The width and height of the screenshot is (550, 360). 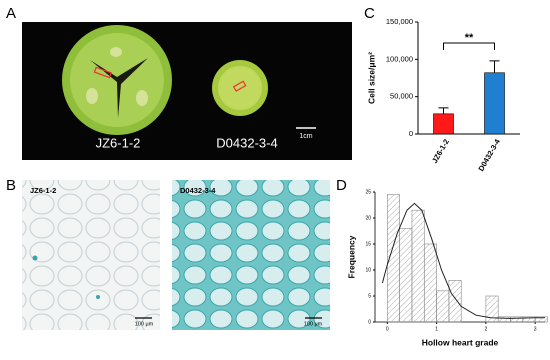 I want to click on x-tick-label: D0432-3-4, so click(x=489, y=155).